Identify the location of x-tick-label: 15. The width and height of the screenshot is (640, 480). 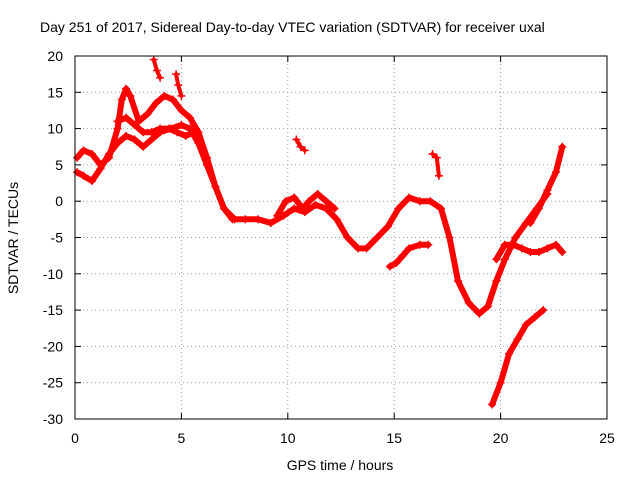
(394, 438).